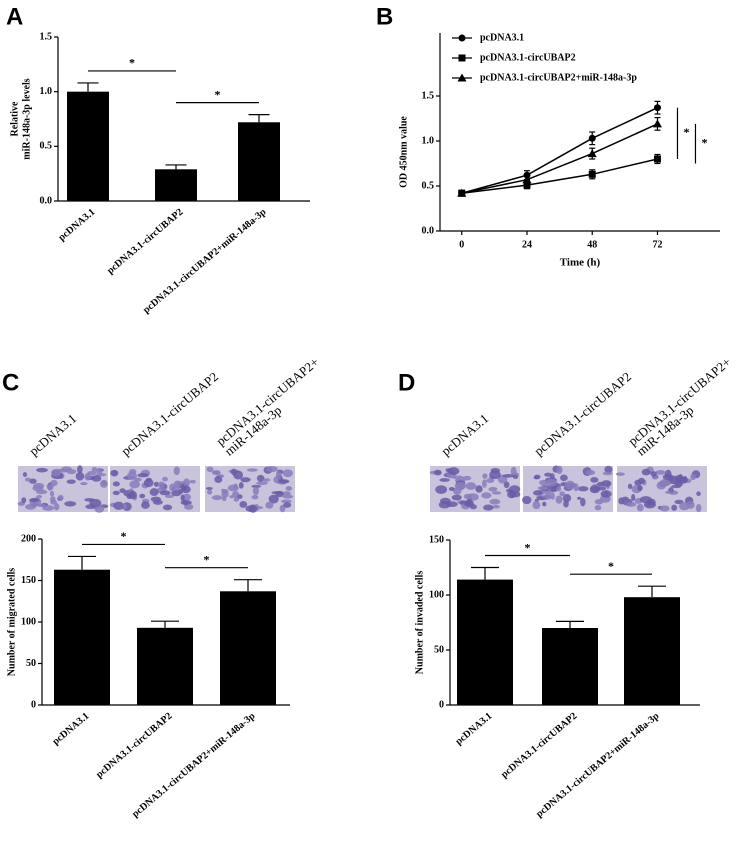 The image size is (750, 853). Describe the element at coordinates (528, 57) in the screenshot. I see `legend-label: pcDNA3.1-circUBAP2` at that location.